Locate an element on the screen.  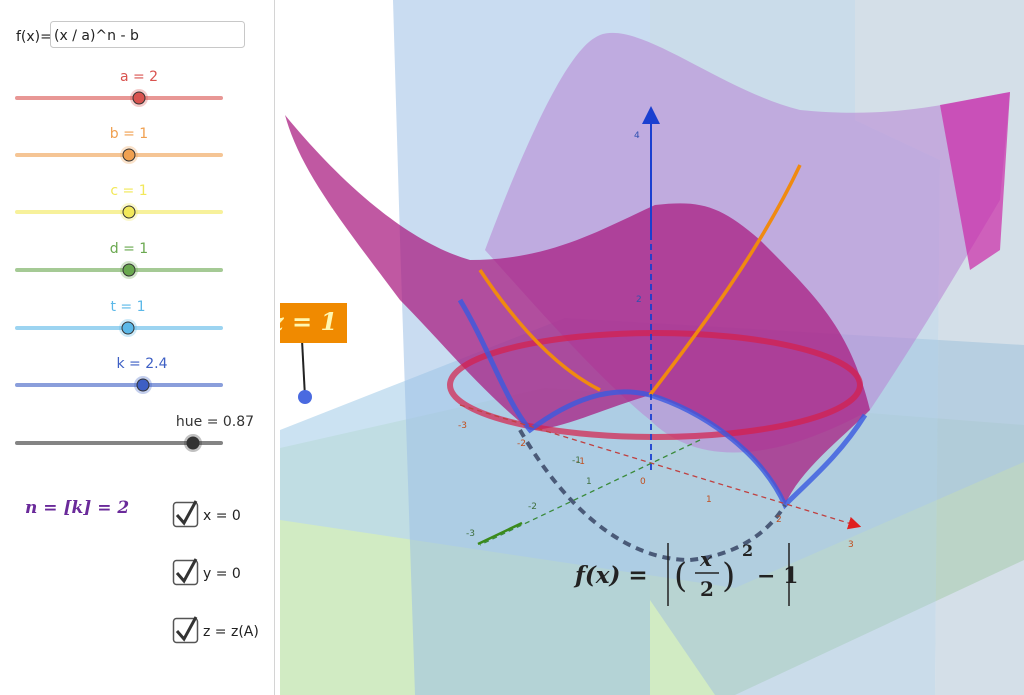
formula-lhs: f(x) = is located at coordinates (610, 575).